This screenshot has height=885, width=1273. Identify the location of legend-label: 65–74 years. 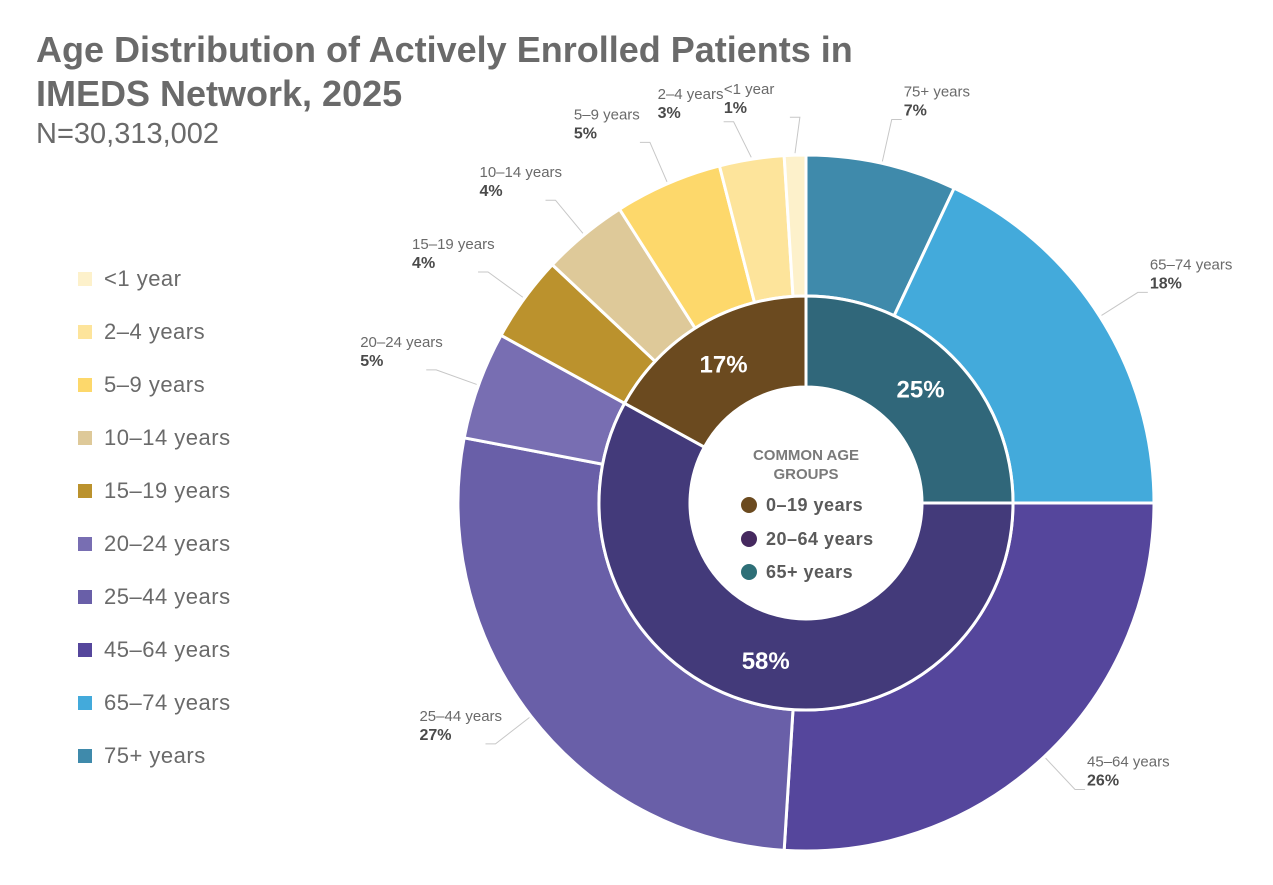
(167, 702).